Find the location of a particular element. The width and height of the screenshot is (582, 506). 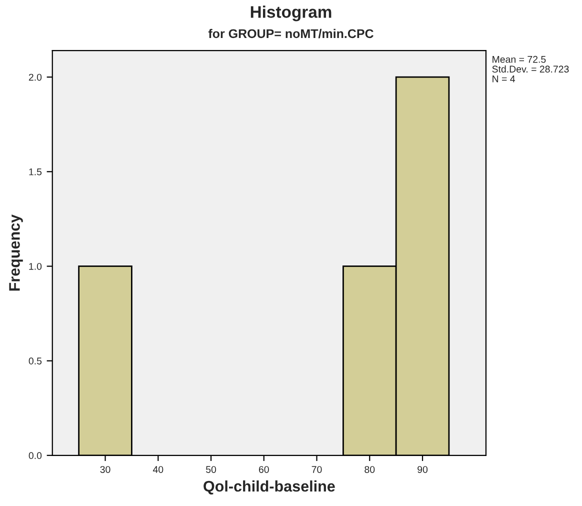

chart-subtitle: for GROUP= noMT/min.CPC is located at coordinates (291, 33).